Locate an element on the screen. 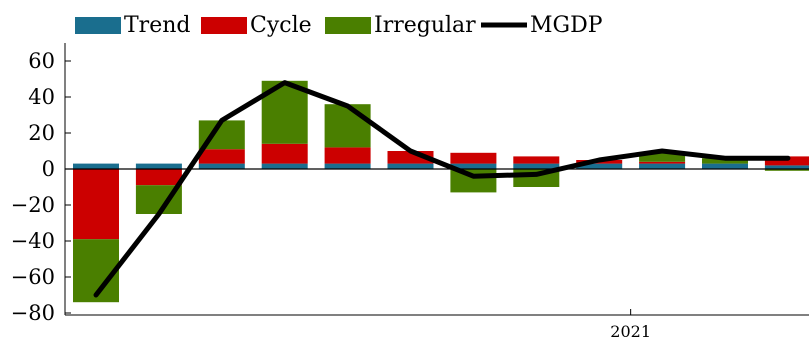 This screenshot has height=341, width=809. bar-irregular-p11 is located at coordinates (725, 161).